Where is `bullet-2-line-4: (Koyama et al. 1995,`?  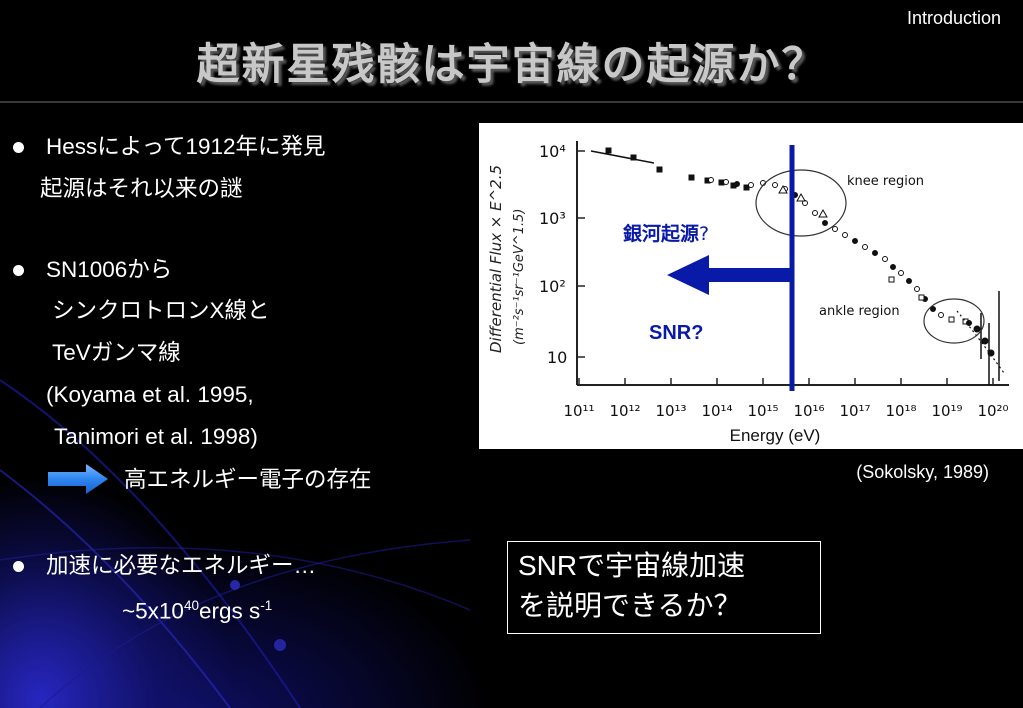 bullet-2-line-4: (Koyama et al. 1995, is located at coordinates (150, 394).